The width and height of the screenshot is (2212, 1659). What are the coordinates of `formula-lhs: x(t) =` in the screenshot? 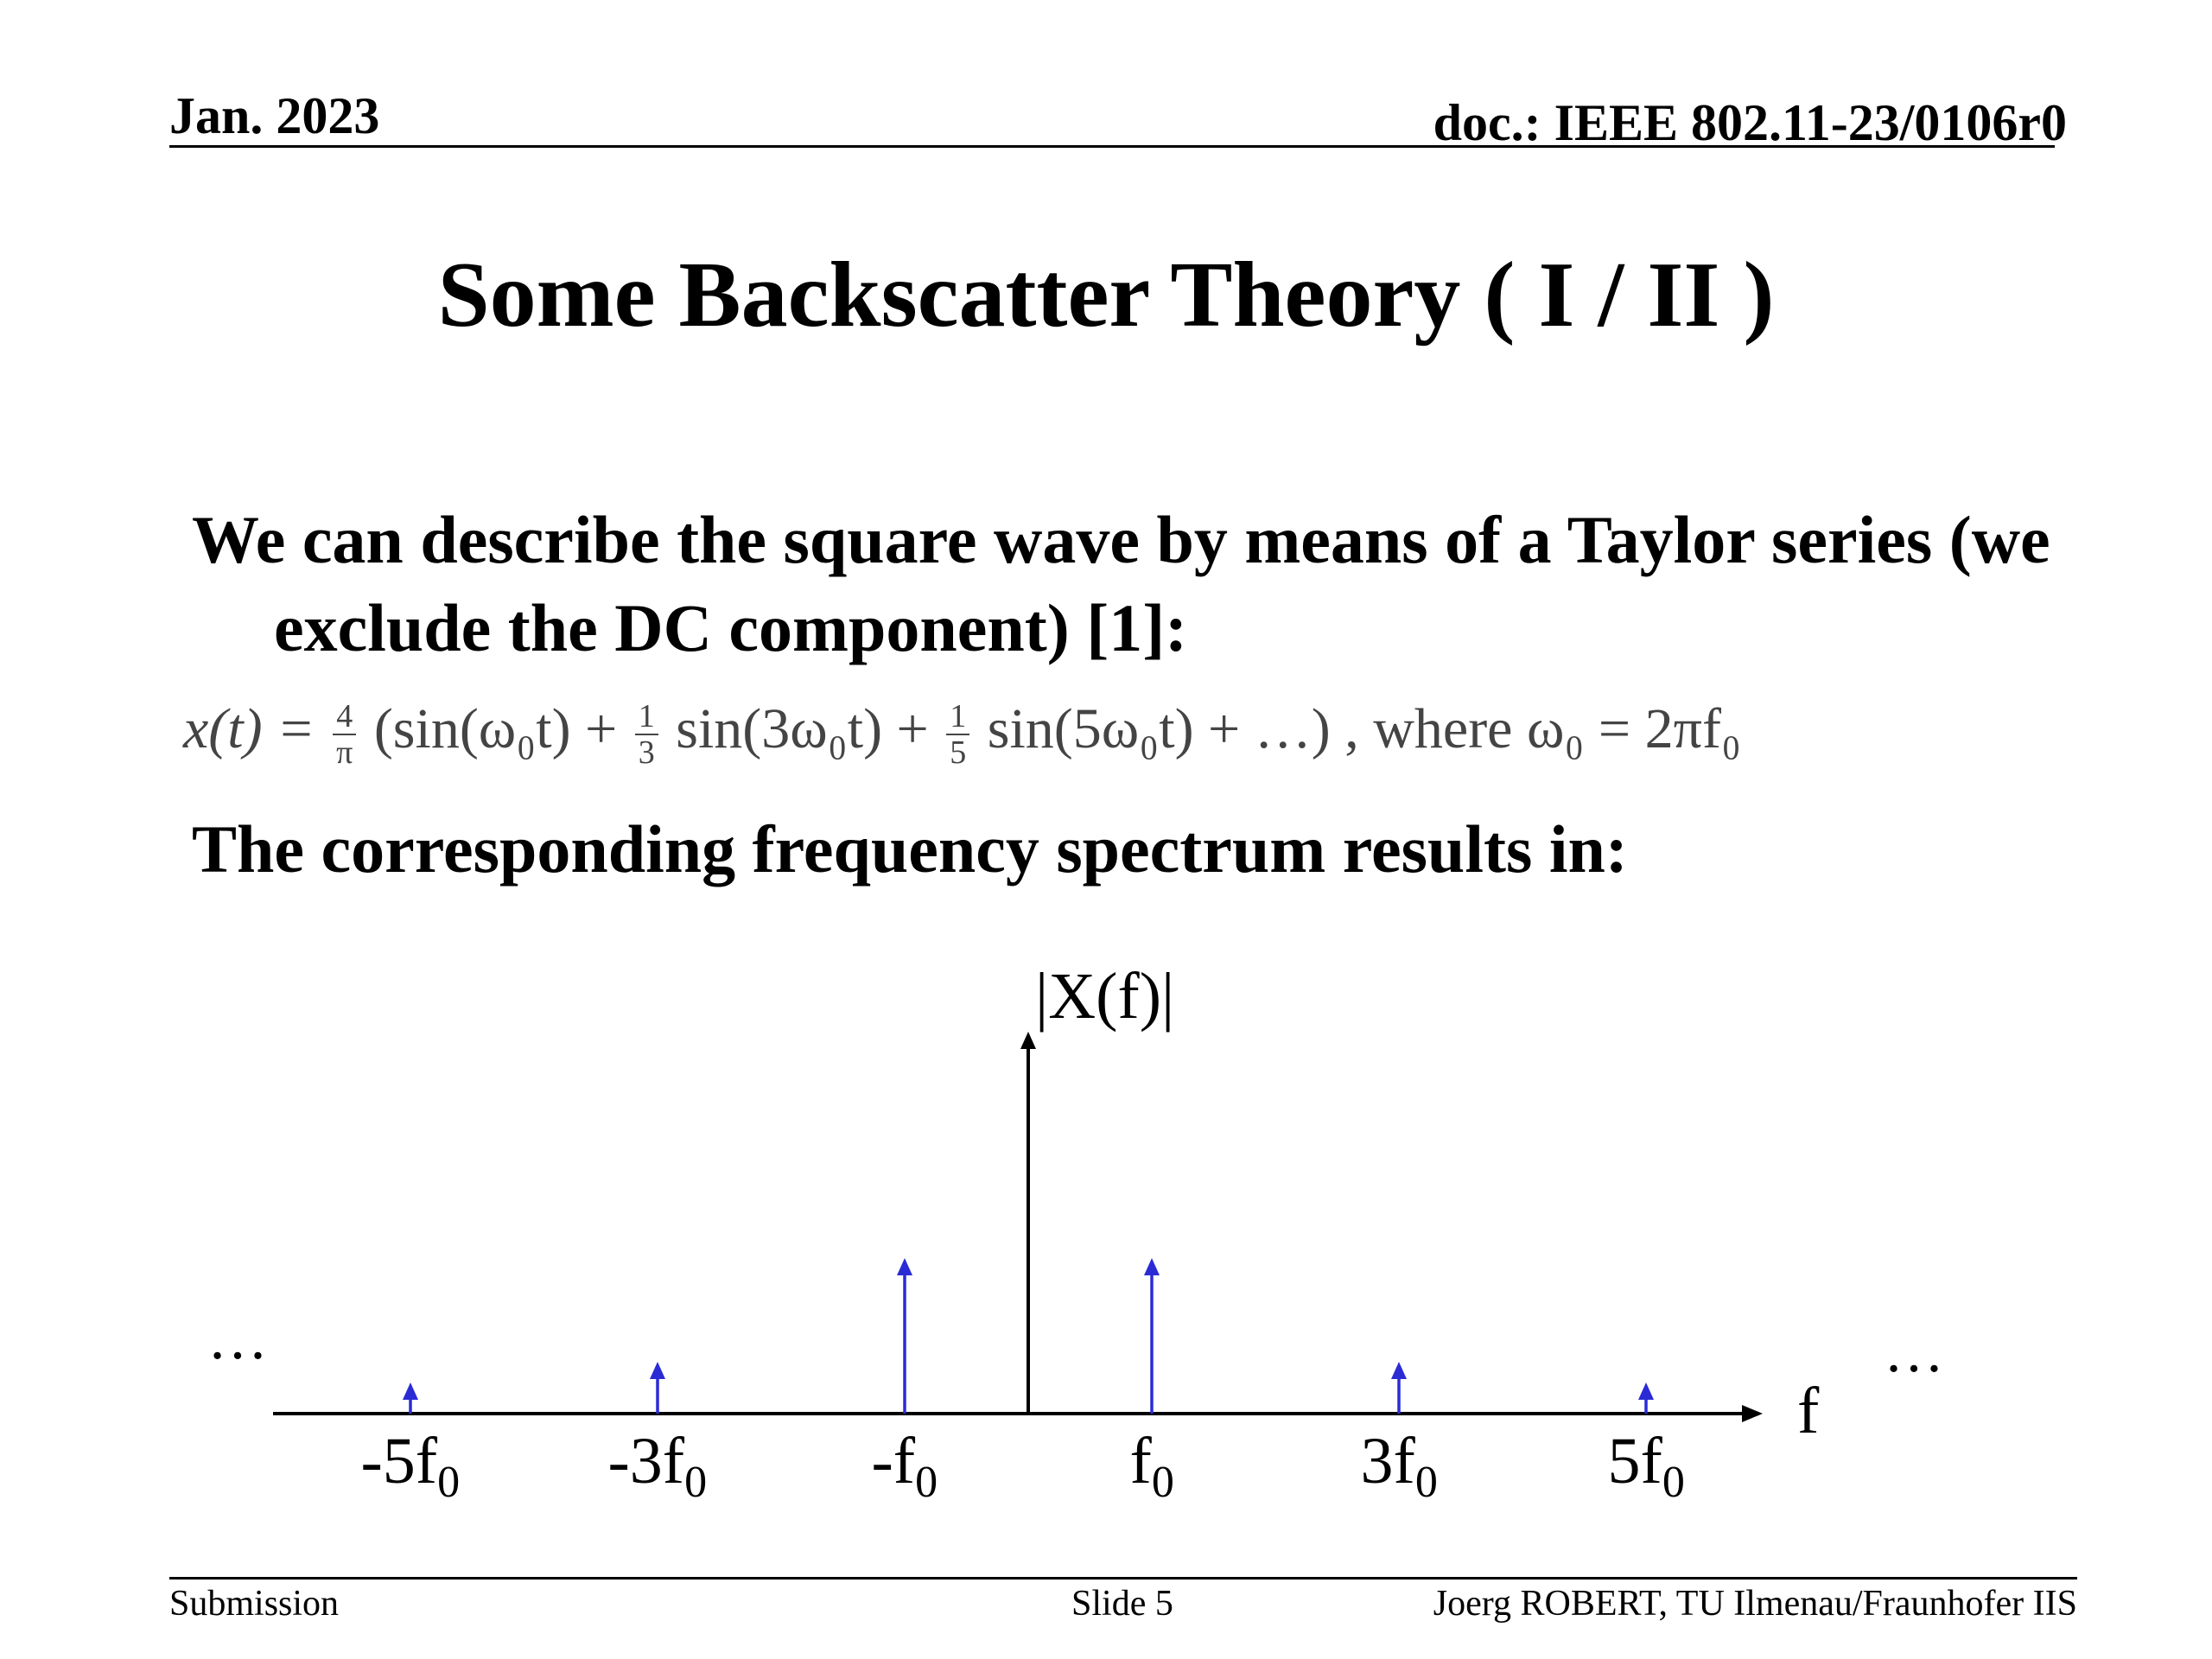 It's located at (256, 728).